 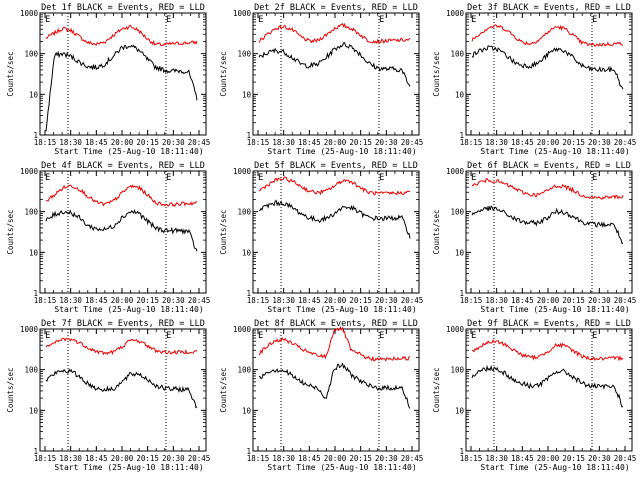 I want to click on panel-title: Det 4f BLACK = Events, RED = LLD, so click(x=123, y=166).